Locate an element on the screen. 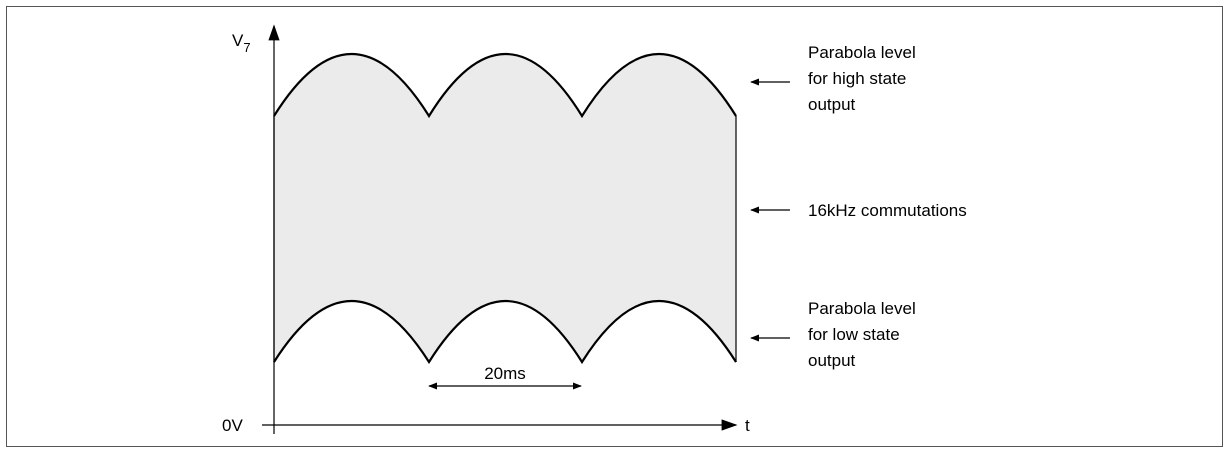 The height and width of the screenshot is (451, 1229). y-axis-label: V7 is located at coordinates (241, 43).